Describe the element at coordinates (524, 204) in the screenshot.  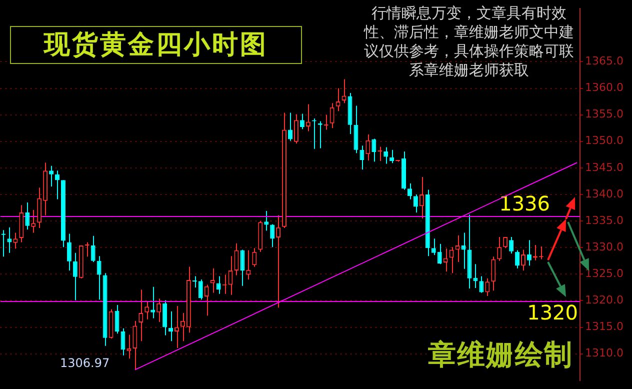
I see `ref-line-label: 1336` at that location.